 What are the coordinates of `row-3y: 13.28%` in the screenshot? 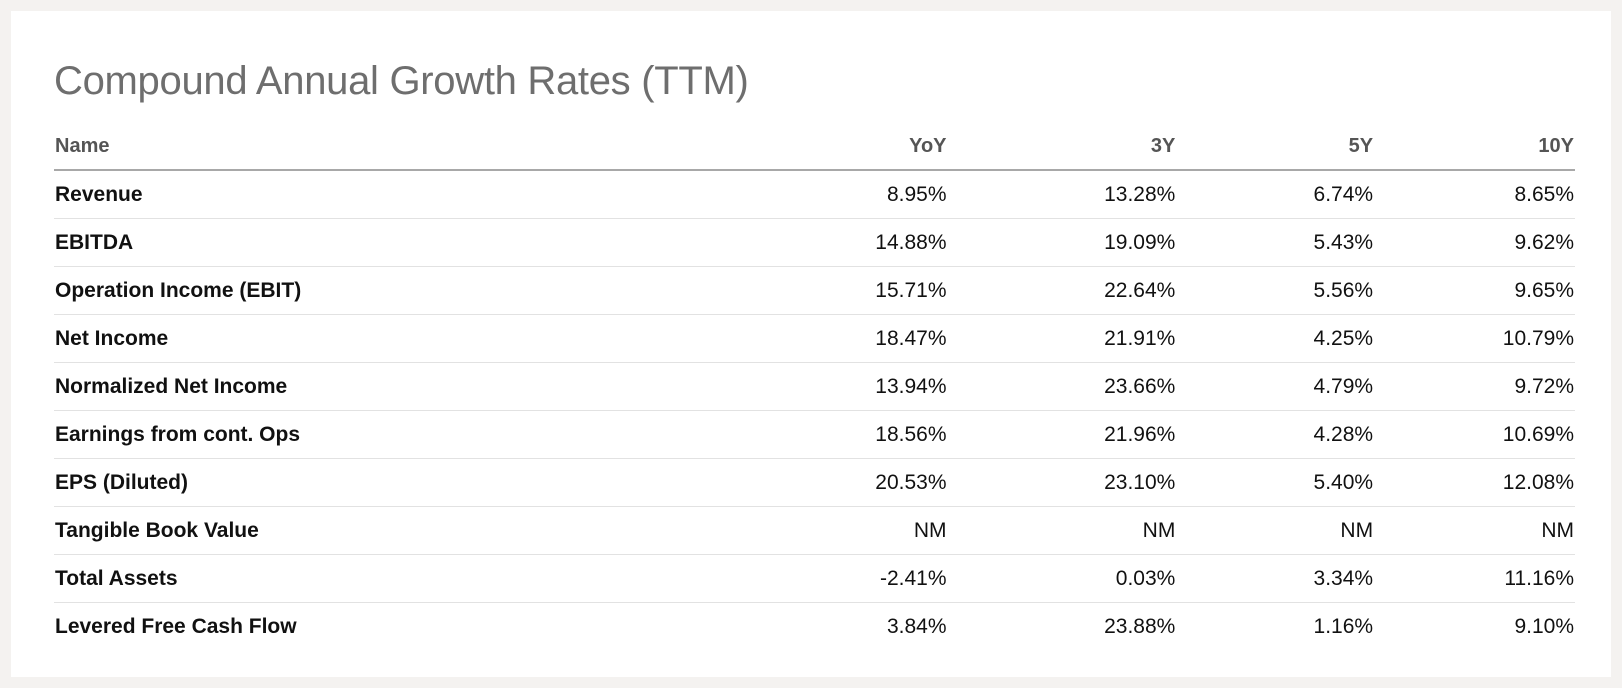 It's located at (1062, 194).